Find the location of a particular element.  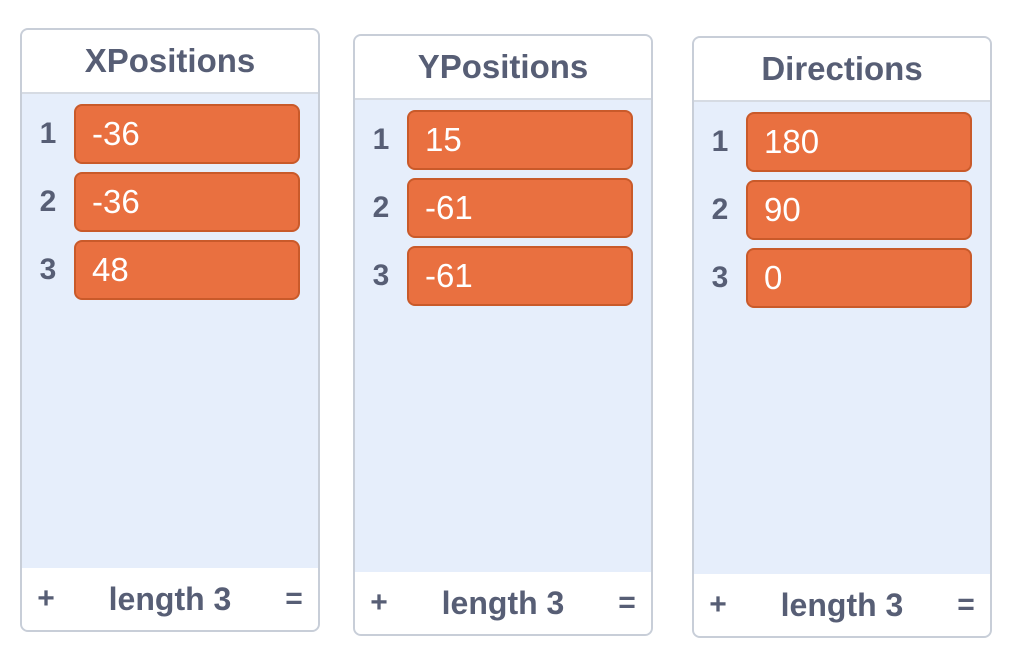

list-title: Directions is located at coordinates (842, 68).